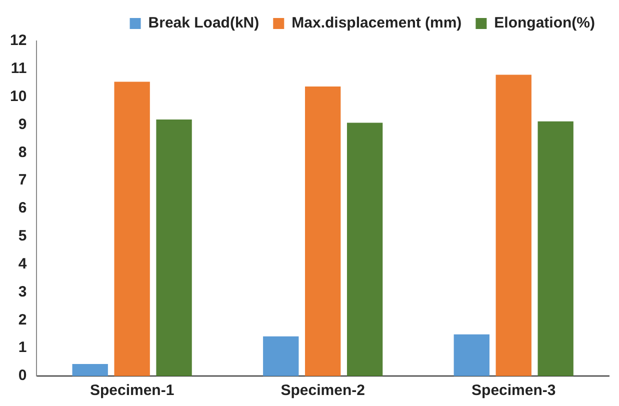  I want to click on x-tick-label: Specimen-1, so click(132, 391).